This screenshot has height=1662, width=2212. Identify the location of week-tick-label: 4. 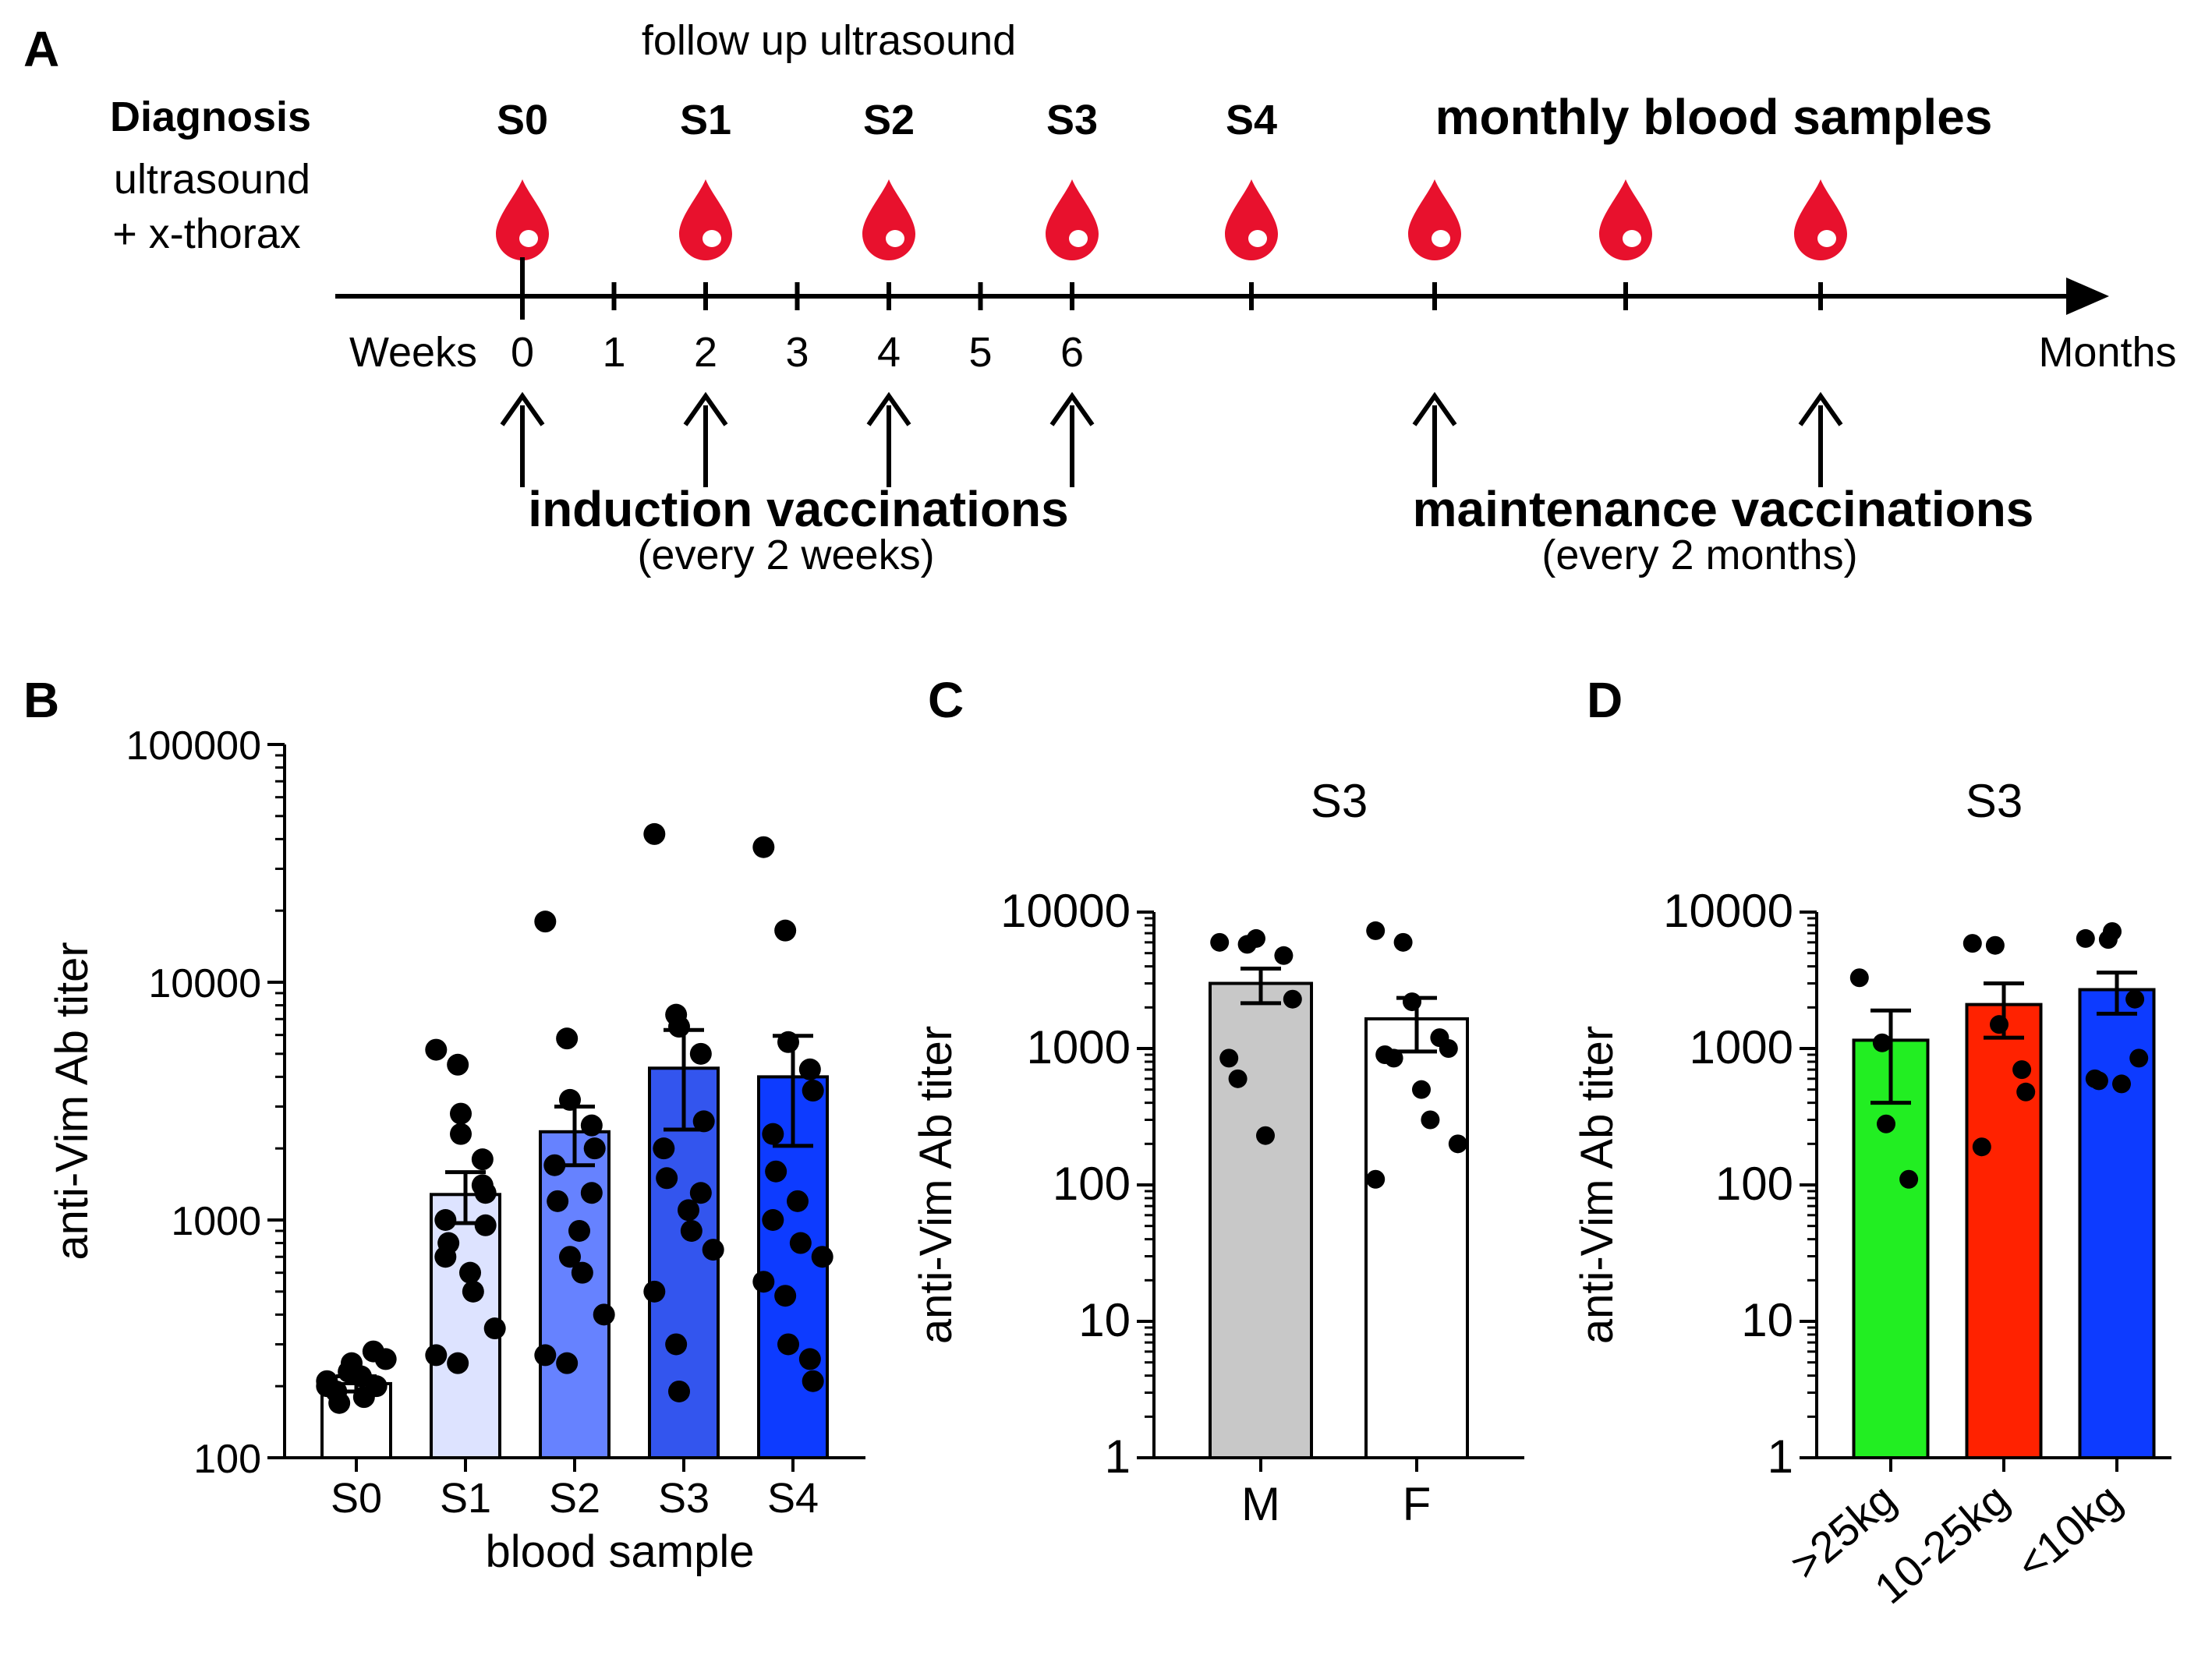
(889, 352).